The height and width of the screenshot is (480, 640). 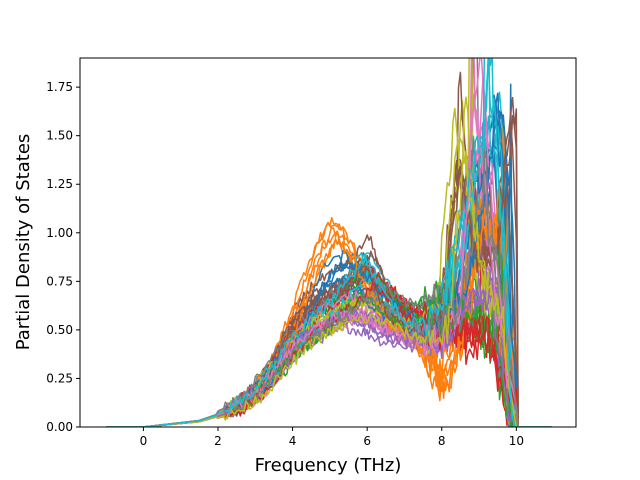 I want to click on y-tick-label: 1.00, so click(x=59, y=233).